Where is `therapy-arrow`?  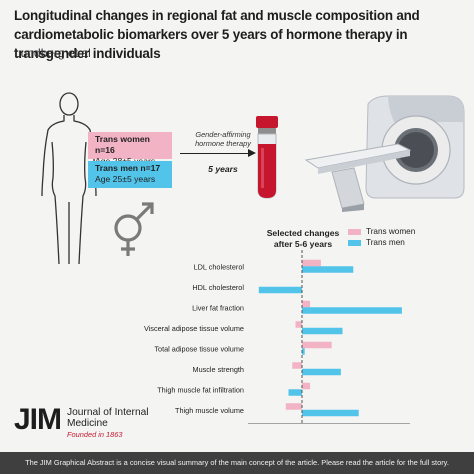 therapy-arrow is located at coordinates (215, 153).